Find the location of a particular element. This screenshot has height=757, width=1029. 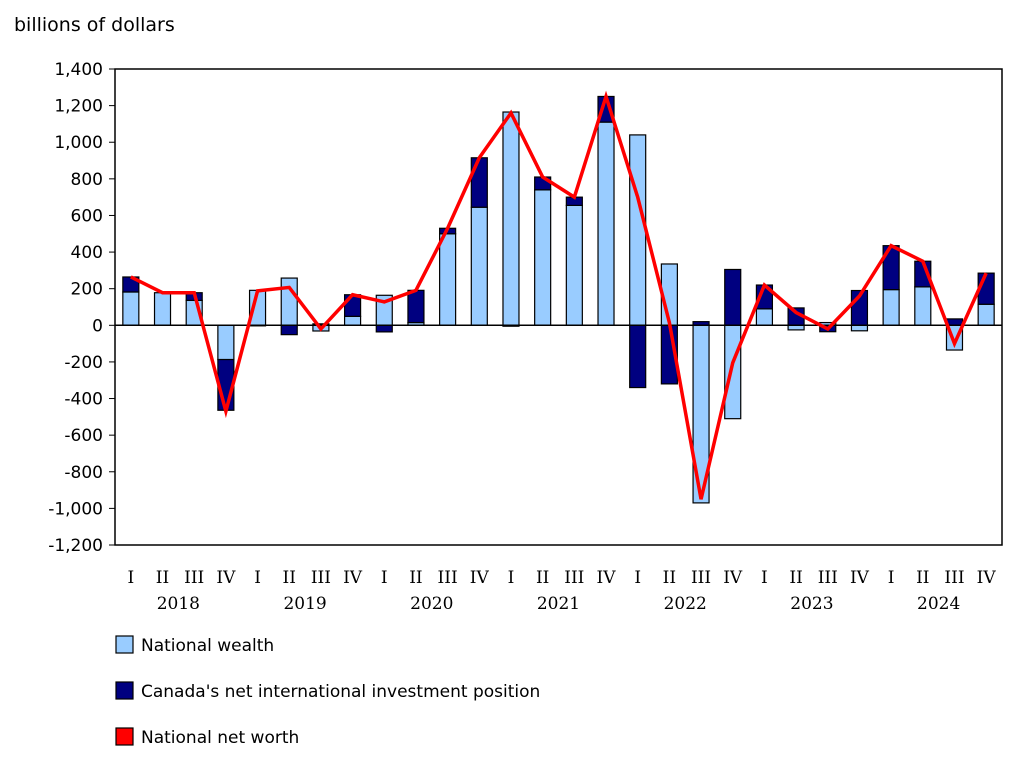

y-tick-label: 1,400 is located at coordinates (78, 70).